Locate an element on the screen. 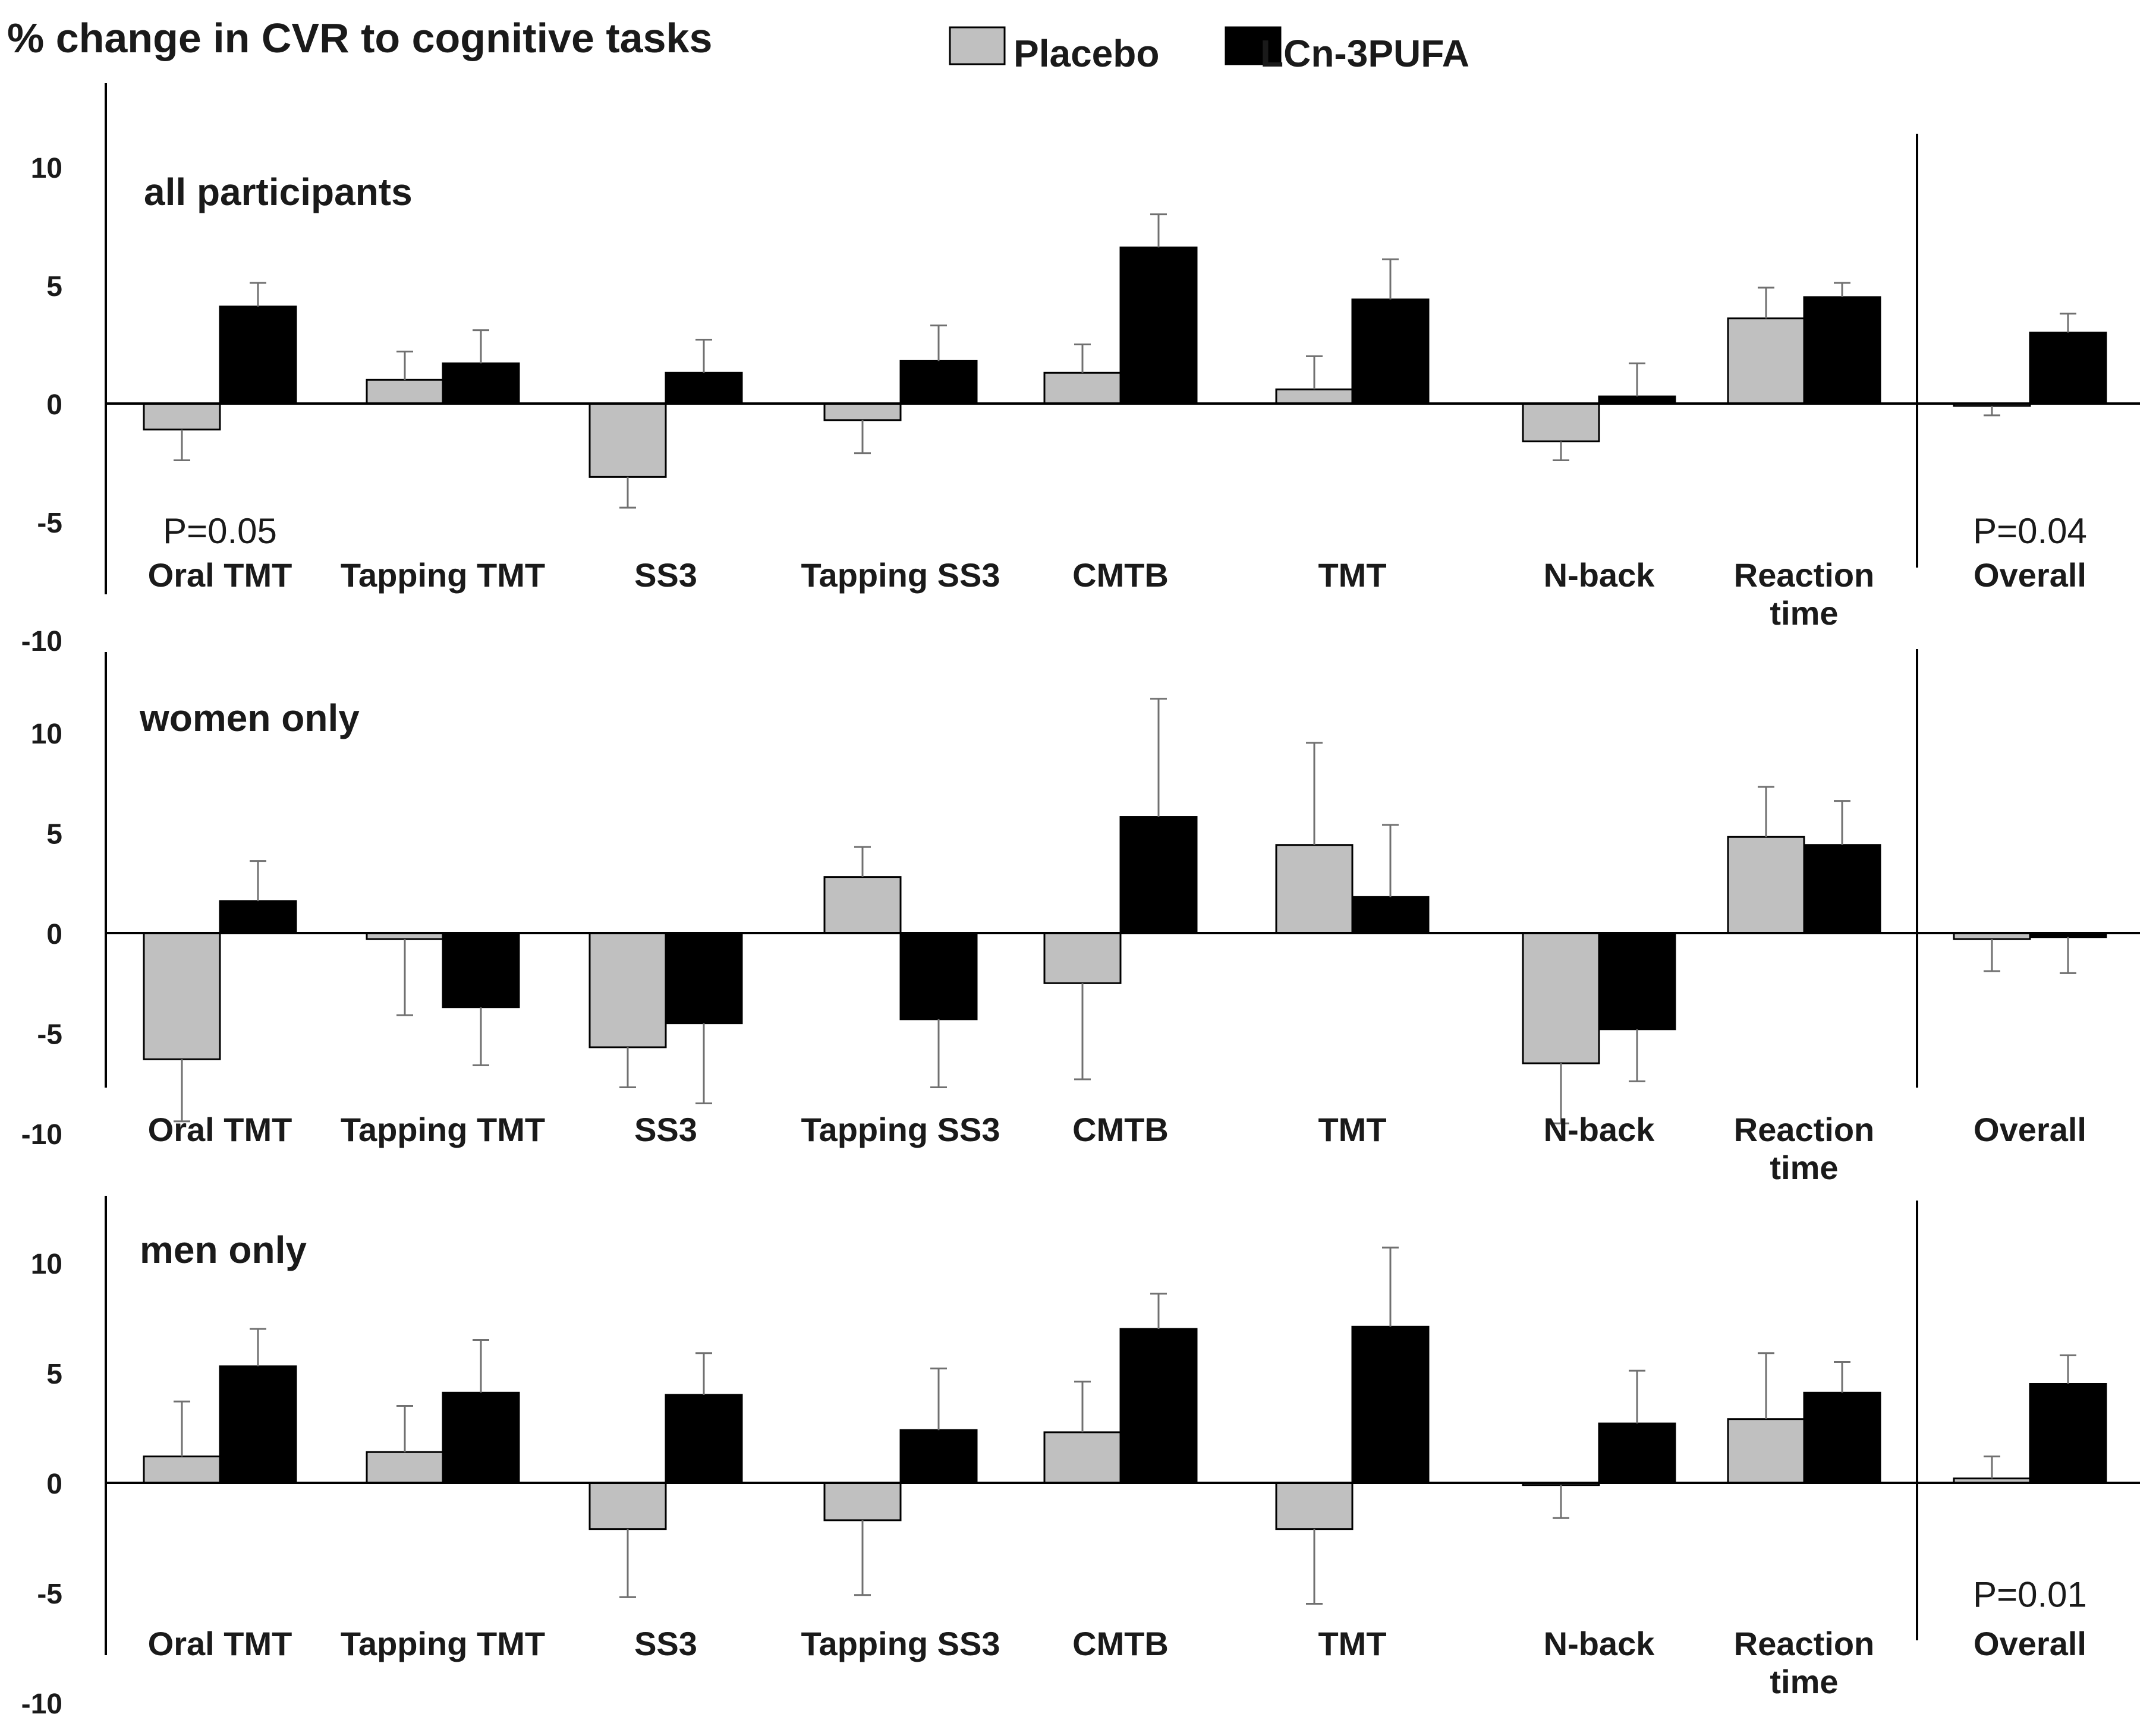 This screenshot has width=2156, height=1717. legend-label-lcn3pufa: LCn-3PUFA is located at coordinates (1364, 53).